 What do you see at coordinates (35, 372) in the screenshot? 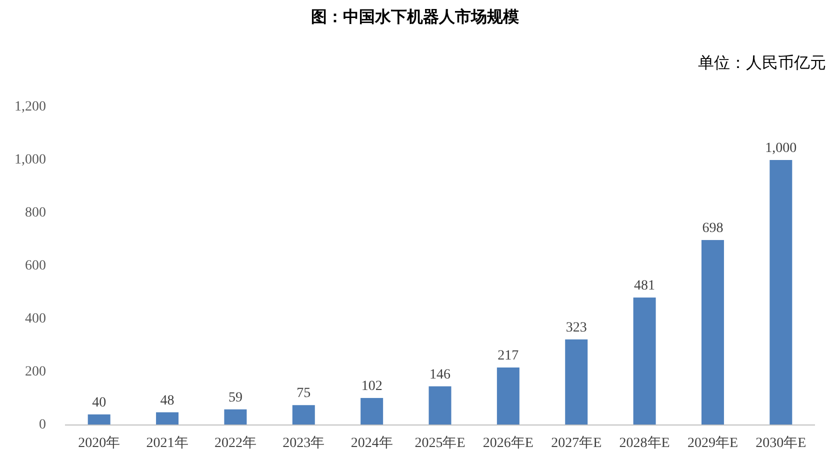
I see `y-tick-label: 200` at bounding box center [35, 372].